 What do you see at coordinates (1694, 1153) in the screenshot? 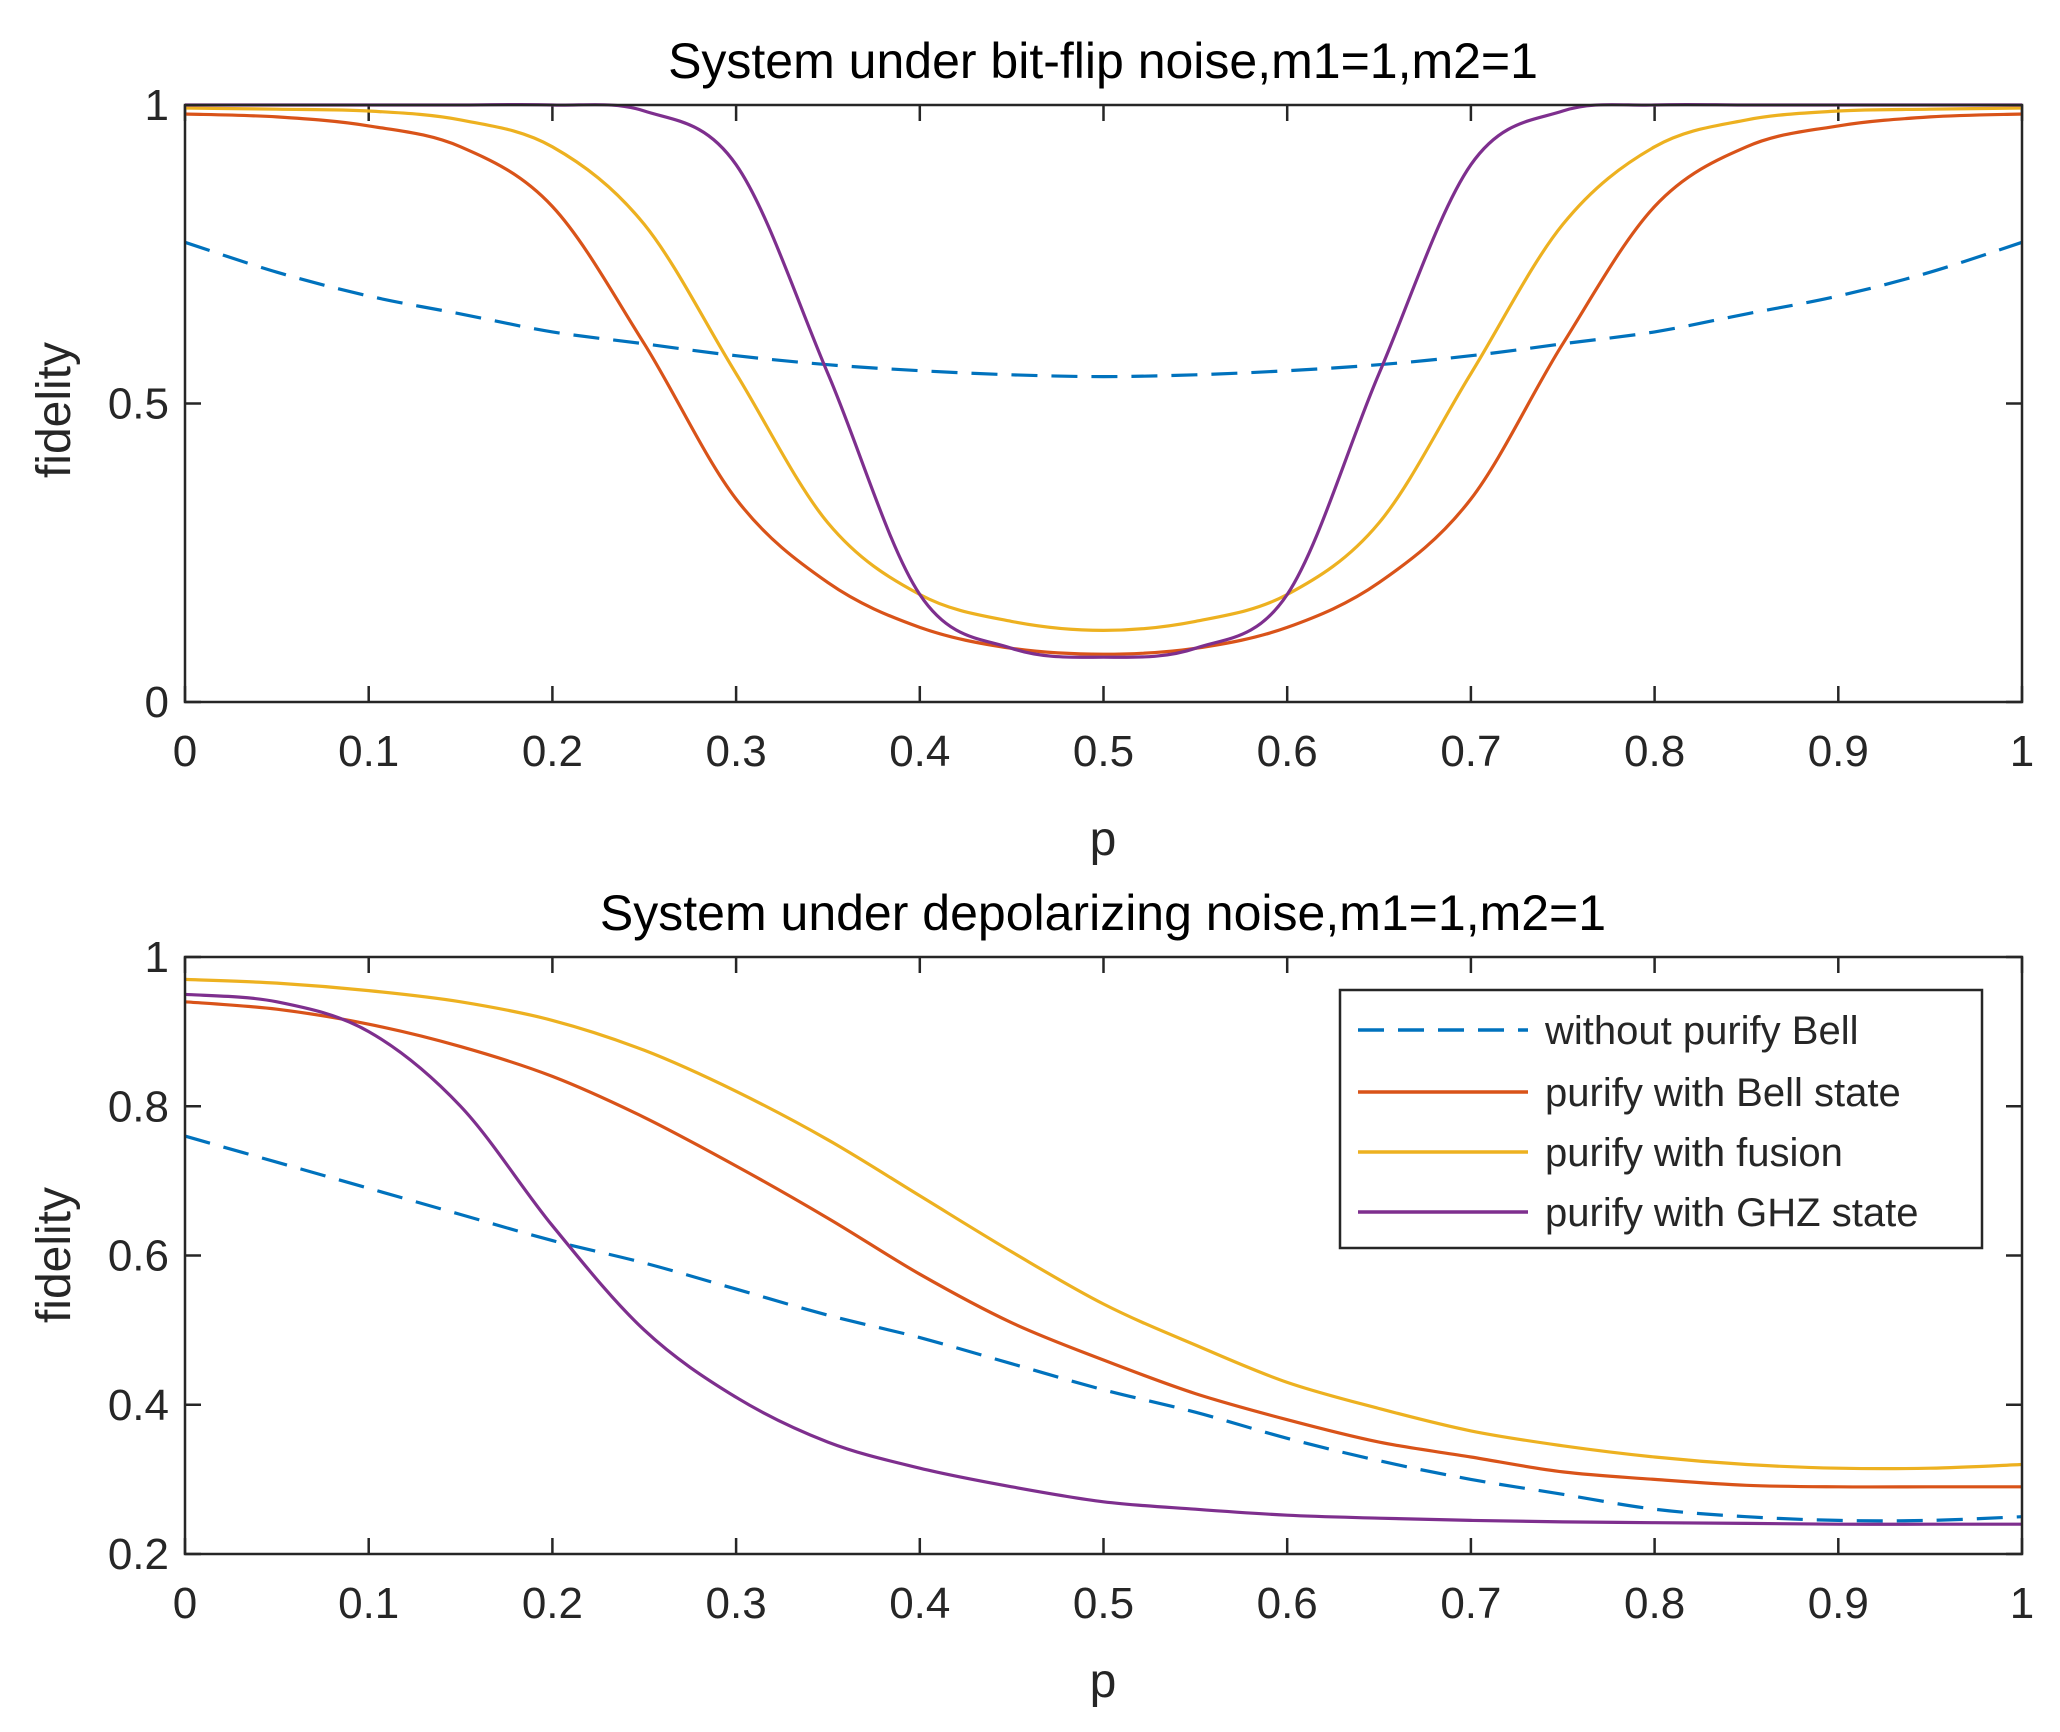
I see `legend-label-purify-with-fusion: purify with fusion` at bounding box center [1694, 1153].